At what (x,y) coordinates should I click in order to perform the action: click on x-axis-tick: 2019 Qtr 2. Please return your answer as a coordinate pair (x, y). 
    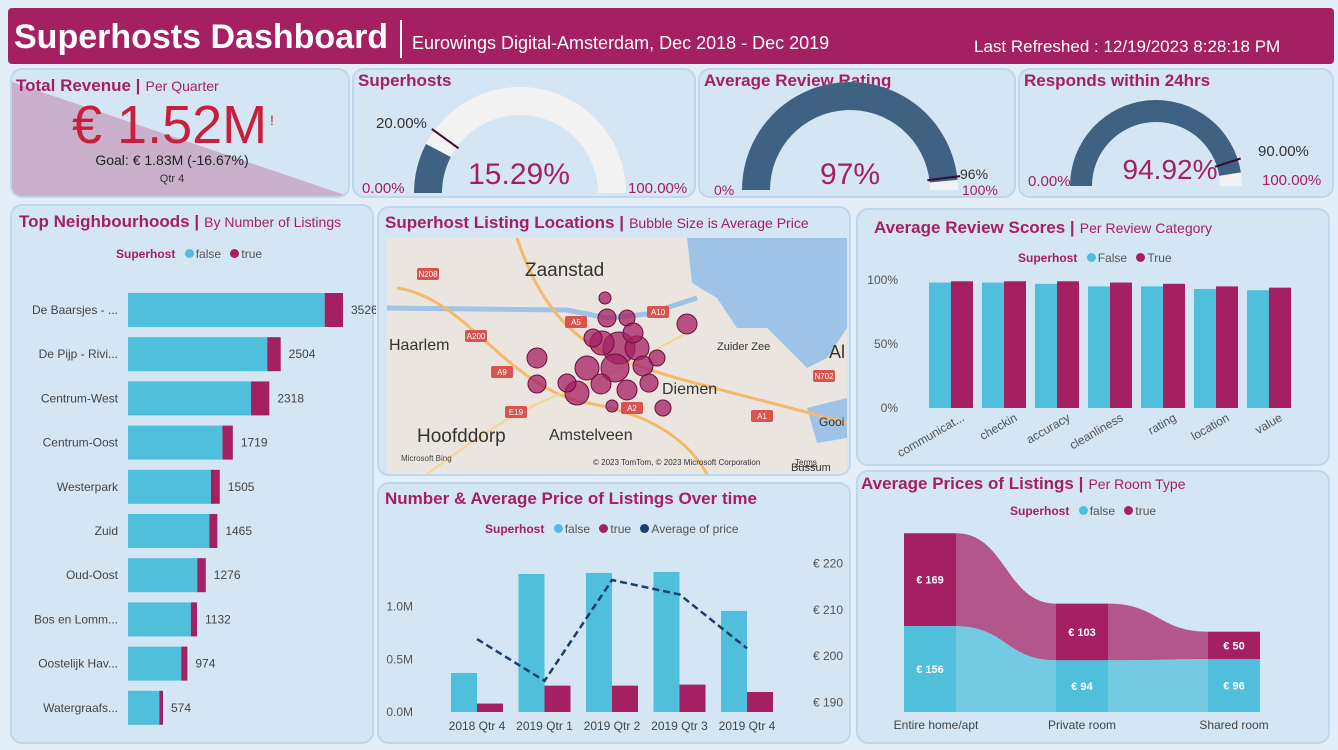
    Looking at the image, I should click on (612, 726).